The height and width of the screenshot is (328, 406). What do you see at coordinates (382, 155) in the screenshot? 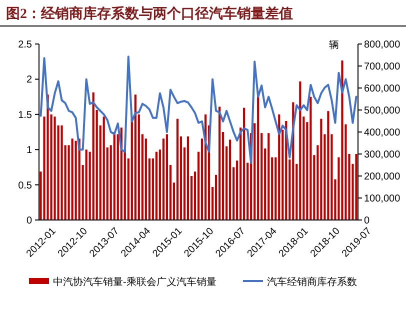
I see `y2-tick-label: 300,000` at bounding box center [382, 155].